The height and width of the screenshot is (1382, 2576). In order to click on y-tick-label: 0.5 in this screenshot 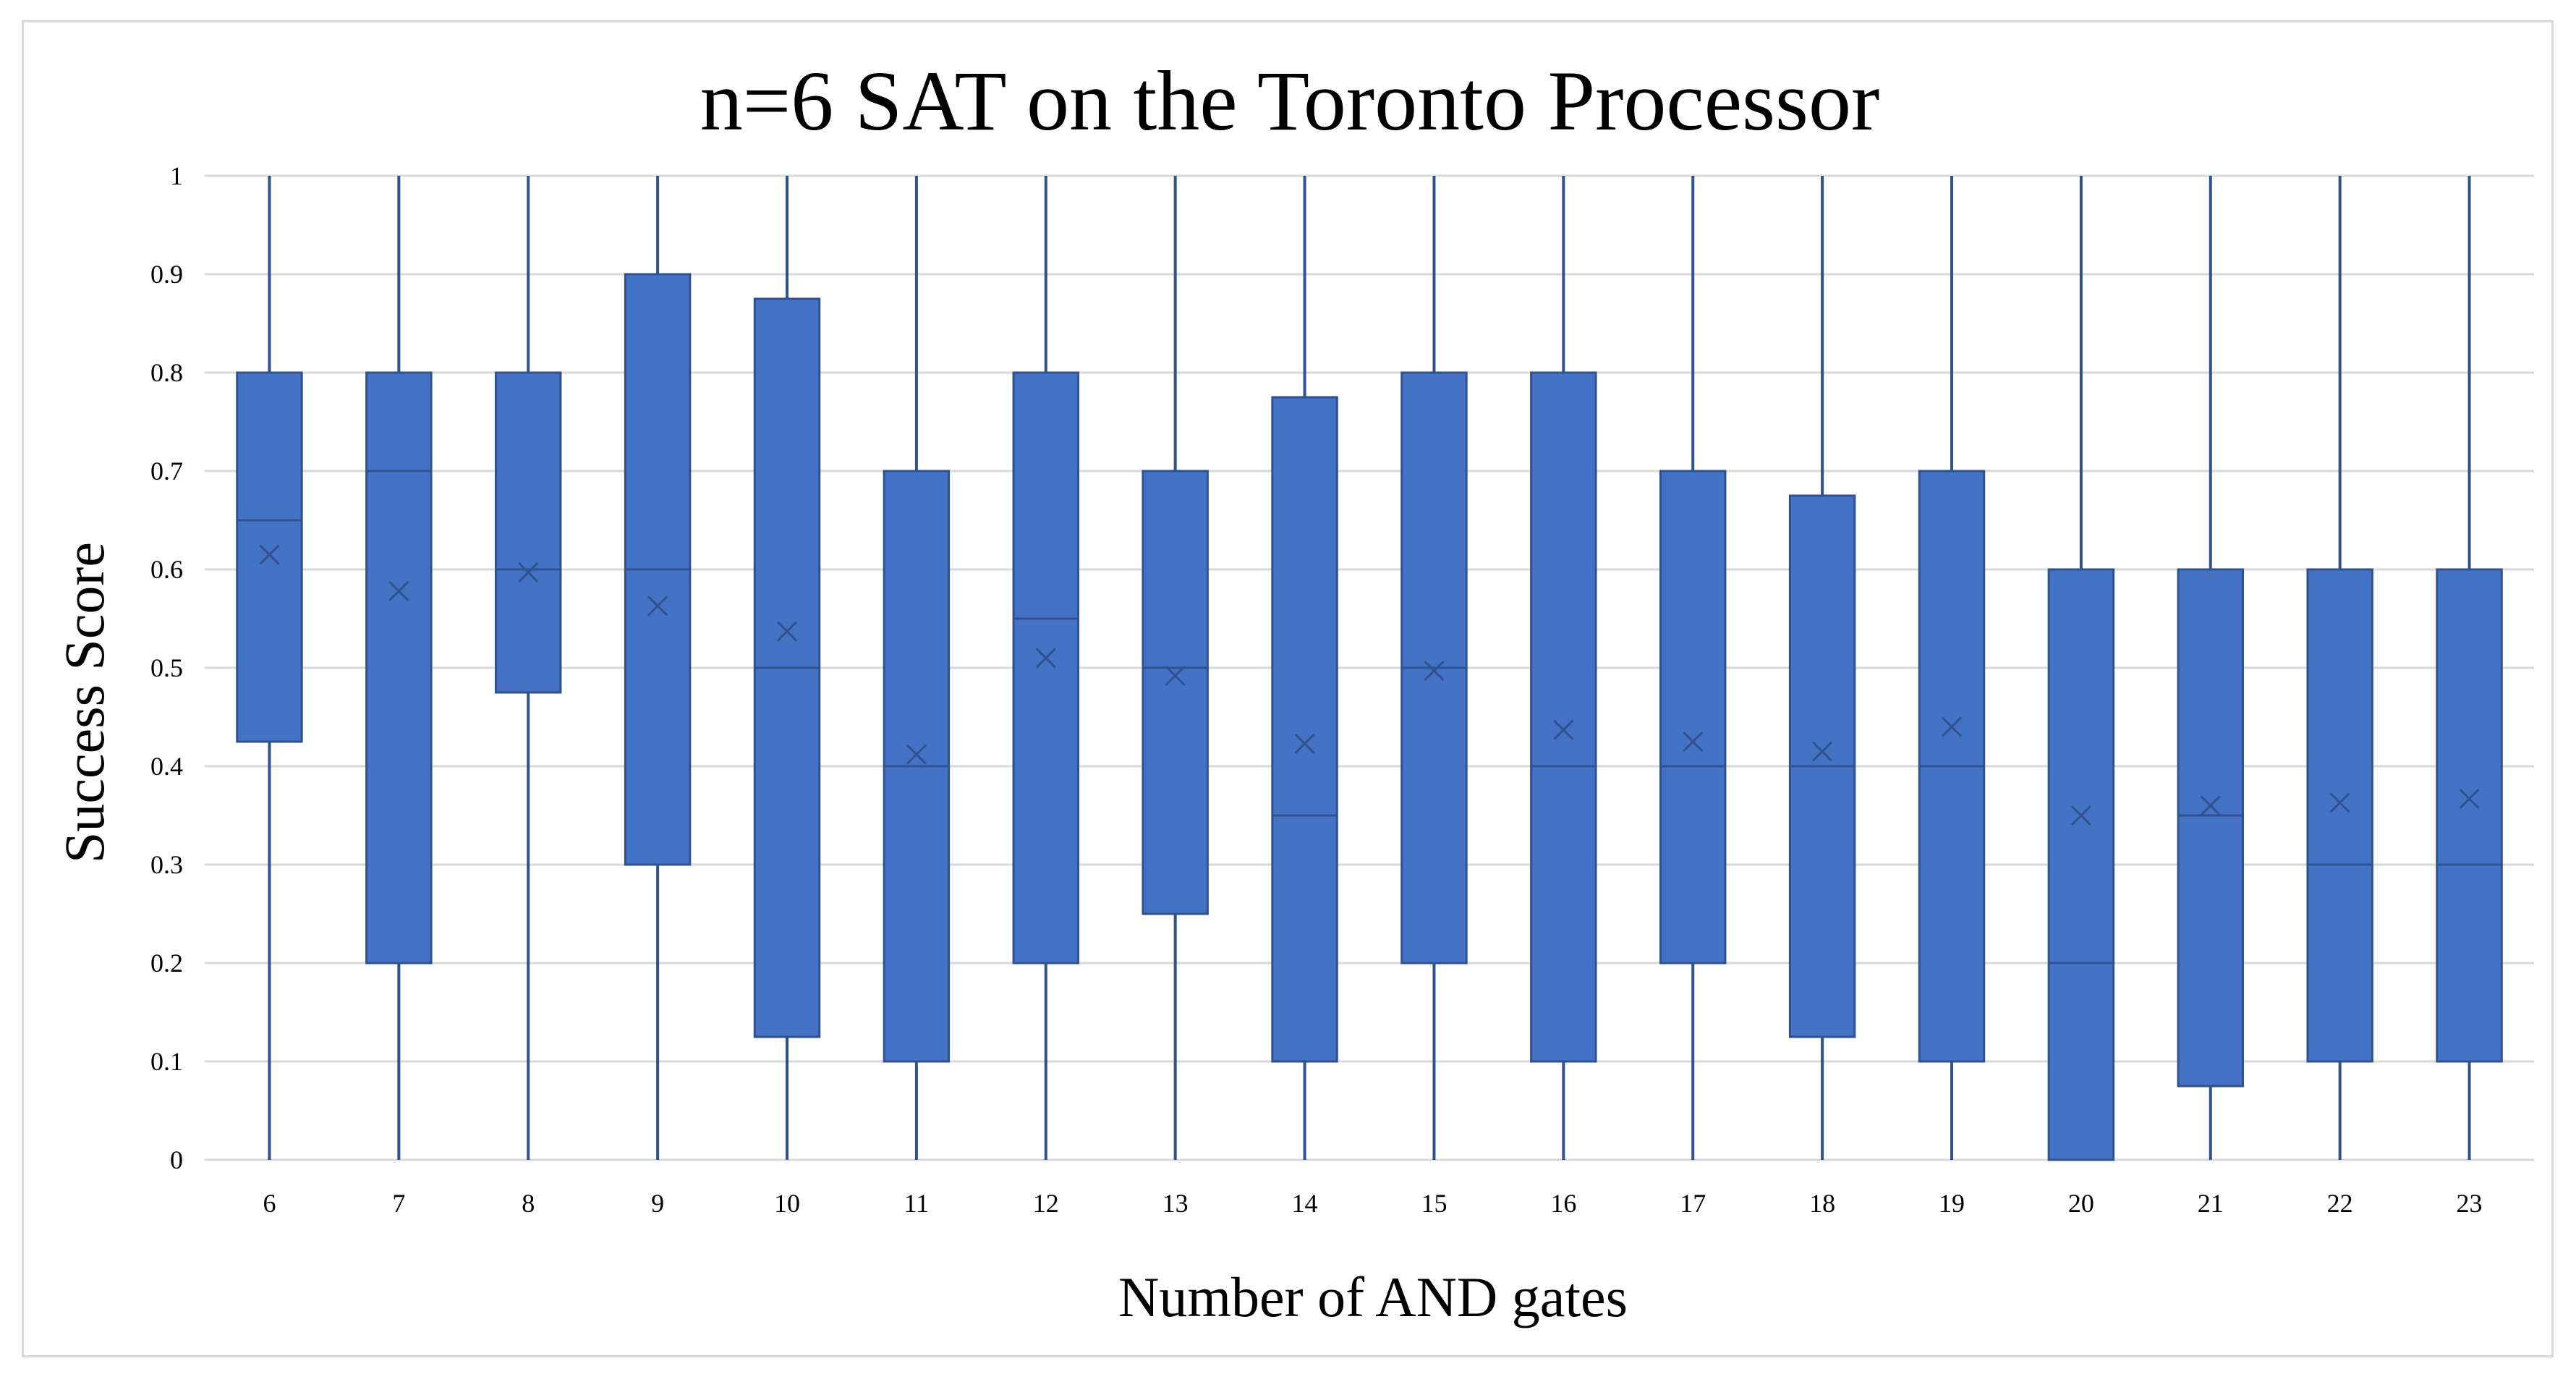, I will do `click(166, 667)`.